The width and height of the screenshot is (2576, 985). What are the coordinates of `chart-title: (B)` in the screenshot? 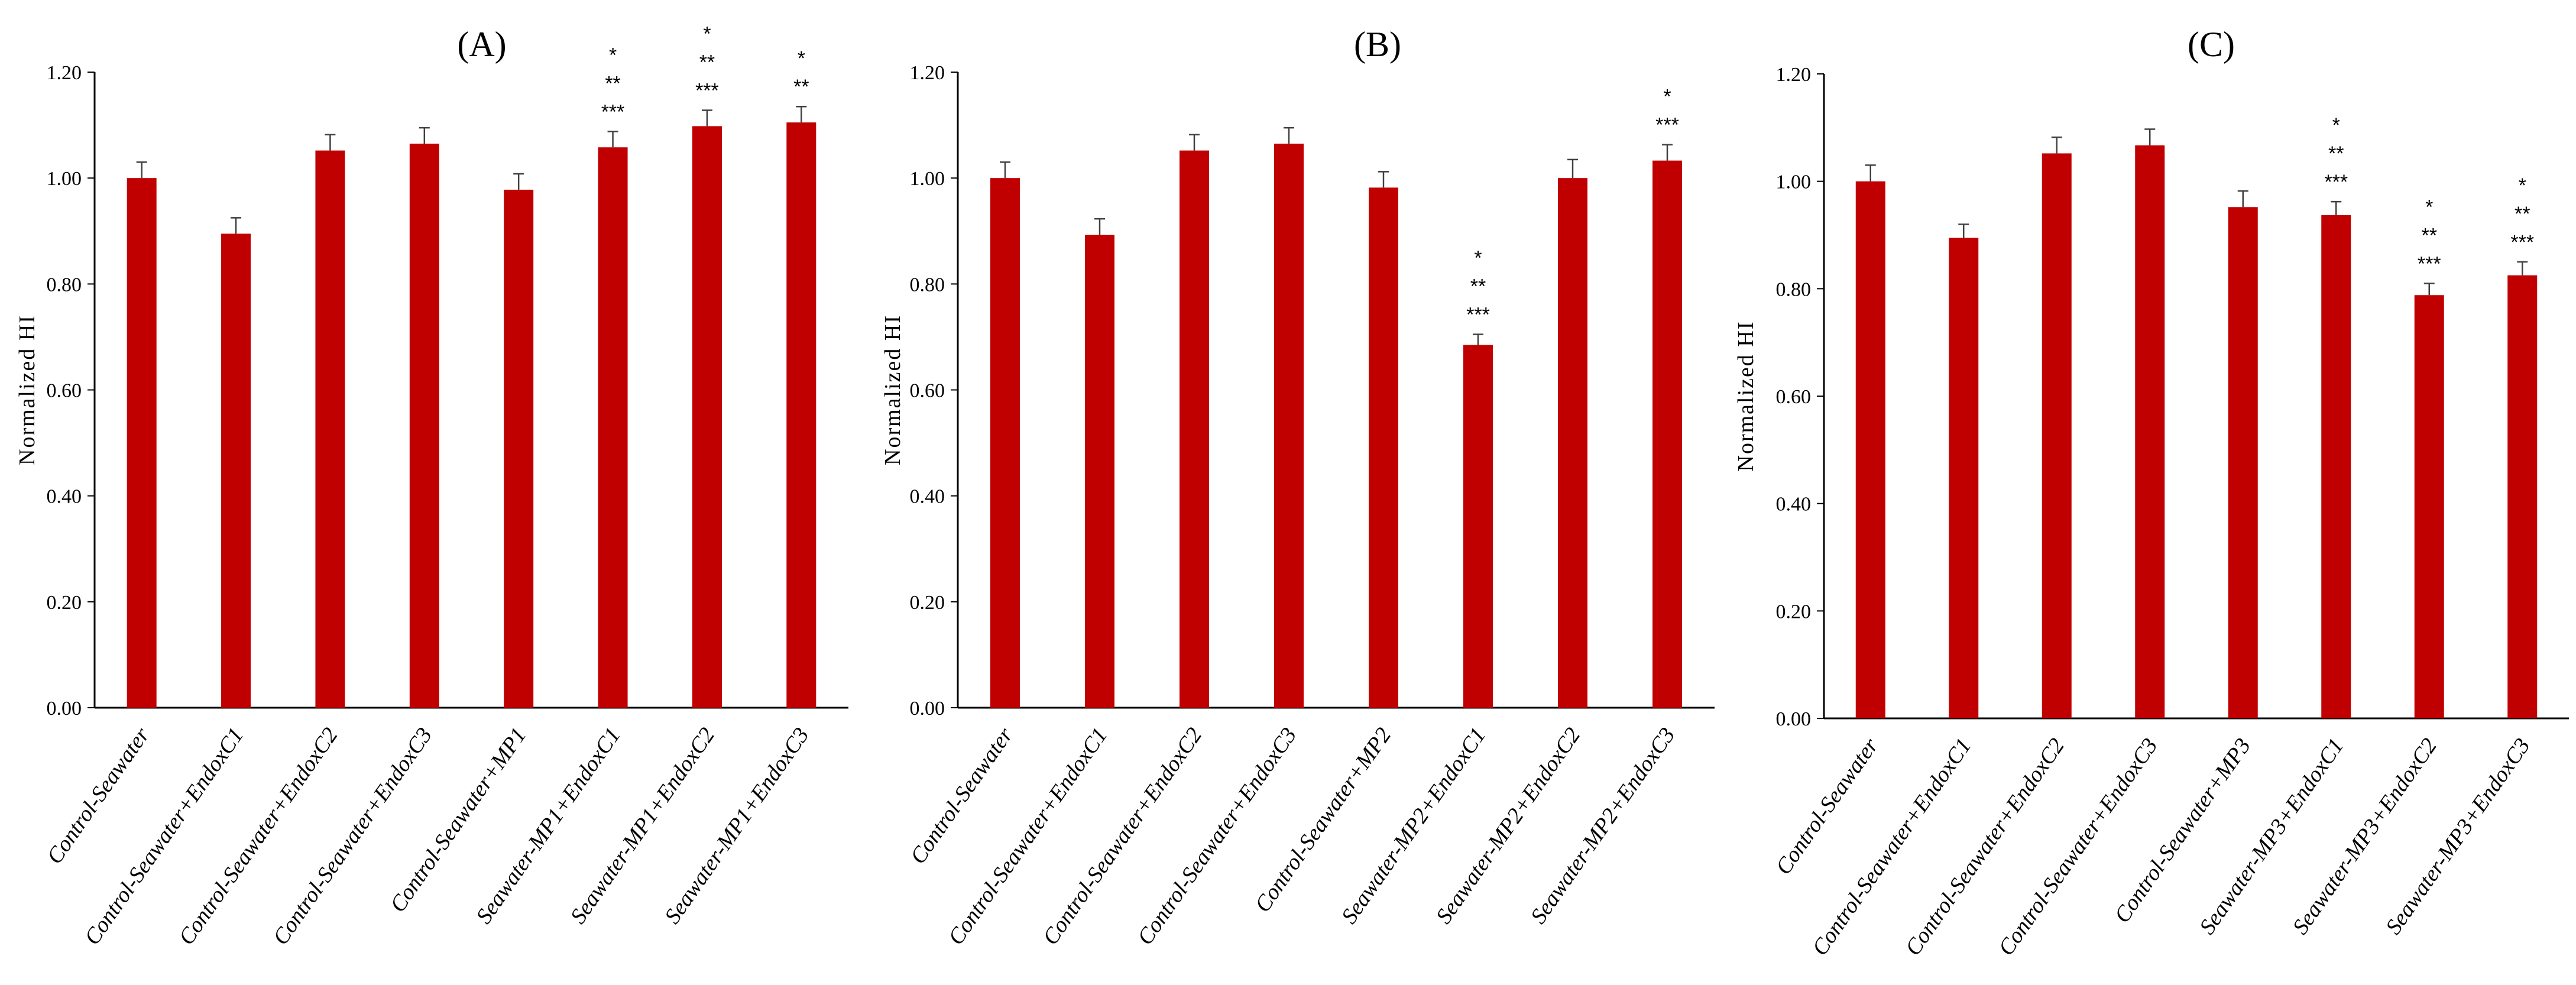 It's located at (1377, 44).